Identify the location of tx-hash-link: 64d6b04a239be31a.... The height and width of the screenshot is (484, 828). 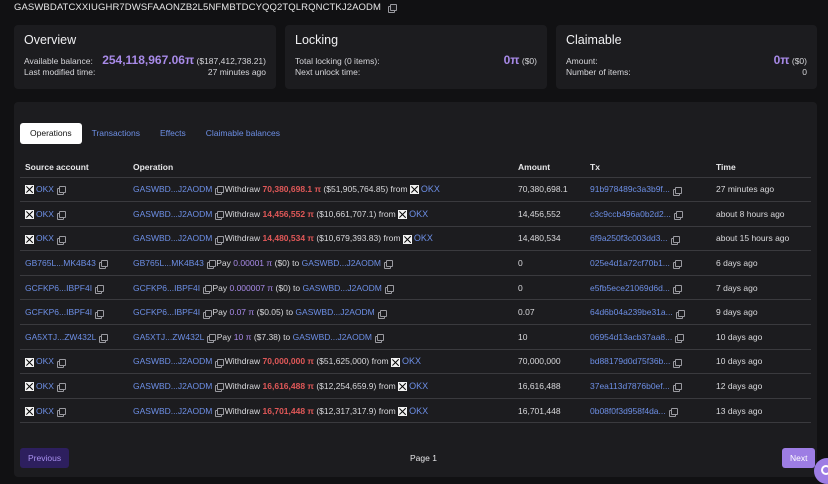
(631, 312).